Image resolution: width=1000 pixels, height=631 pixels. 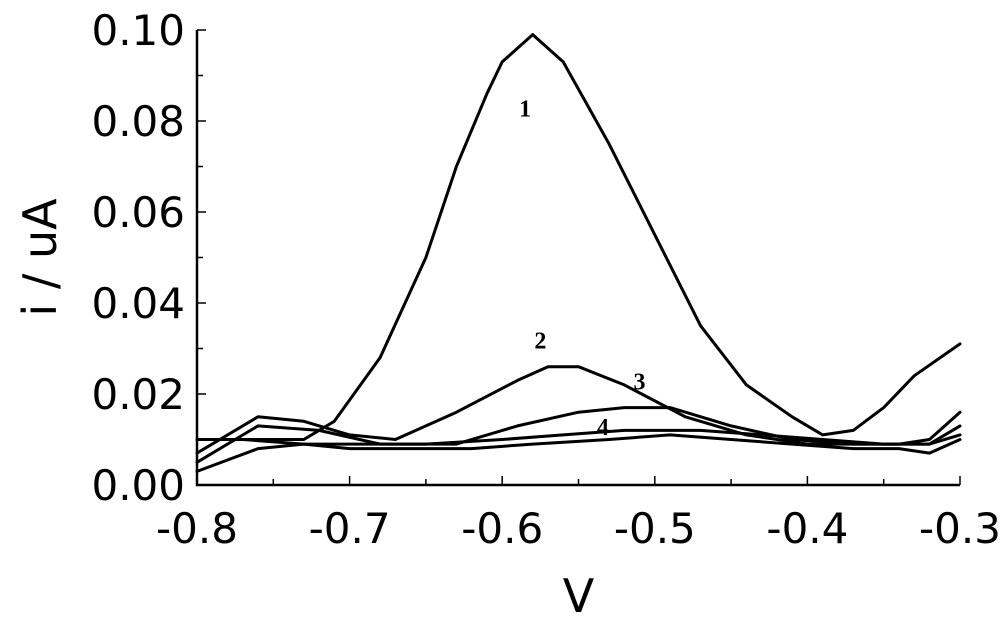 What do you see at coordinates (579, 596) in the screenshot?
I see `x-axis-title: V` at bounding box center [579, 596].